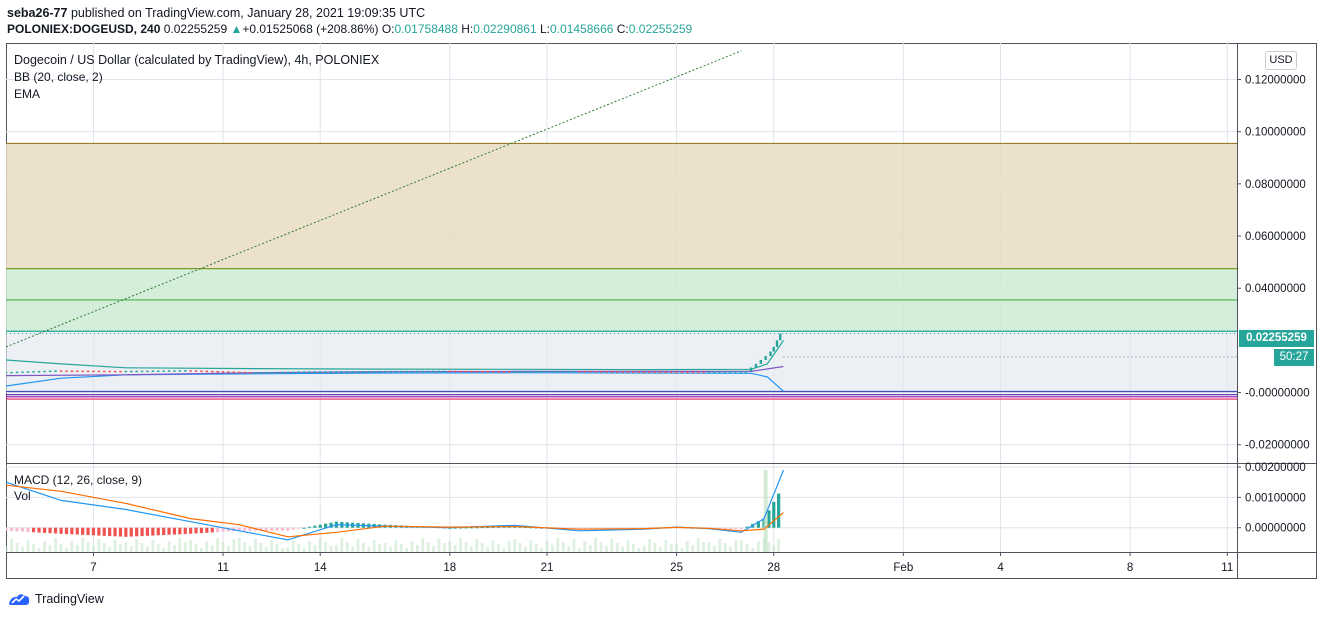 Image resolution: width=1330 pixels, height=618 pixels. I want to click on time-tick-label: 18, so click(449, 568).